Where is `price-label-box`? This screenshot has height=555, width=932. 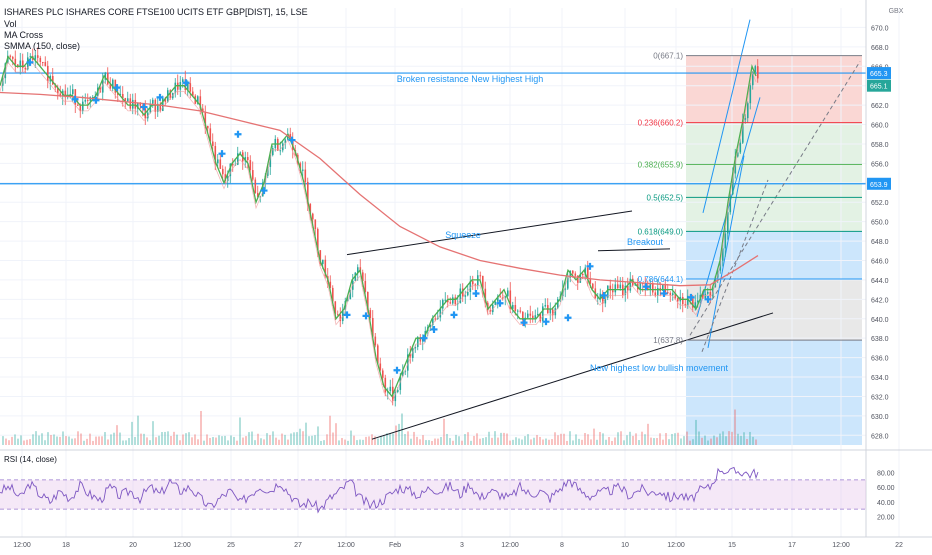
price-label-box is located at coordinates (879, 85).